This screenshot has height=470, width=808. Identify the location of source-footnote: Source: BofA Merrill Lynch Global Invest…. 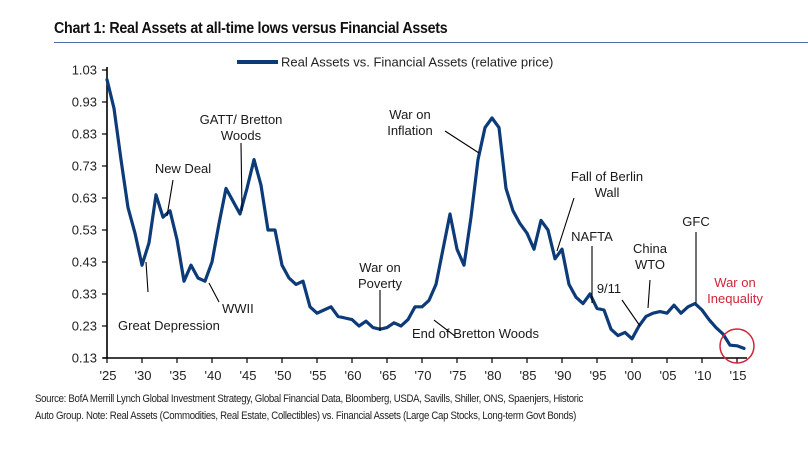
(379, 408).